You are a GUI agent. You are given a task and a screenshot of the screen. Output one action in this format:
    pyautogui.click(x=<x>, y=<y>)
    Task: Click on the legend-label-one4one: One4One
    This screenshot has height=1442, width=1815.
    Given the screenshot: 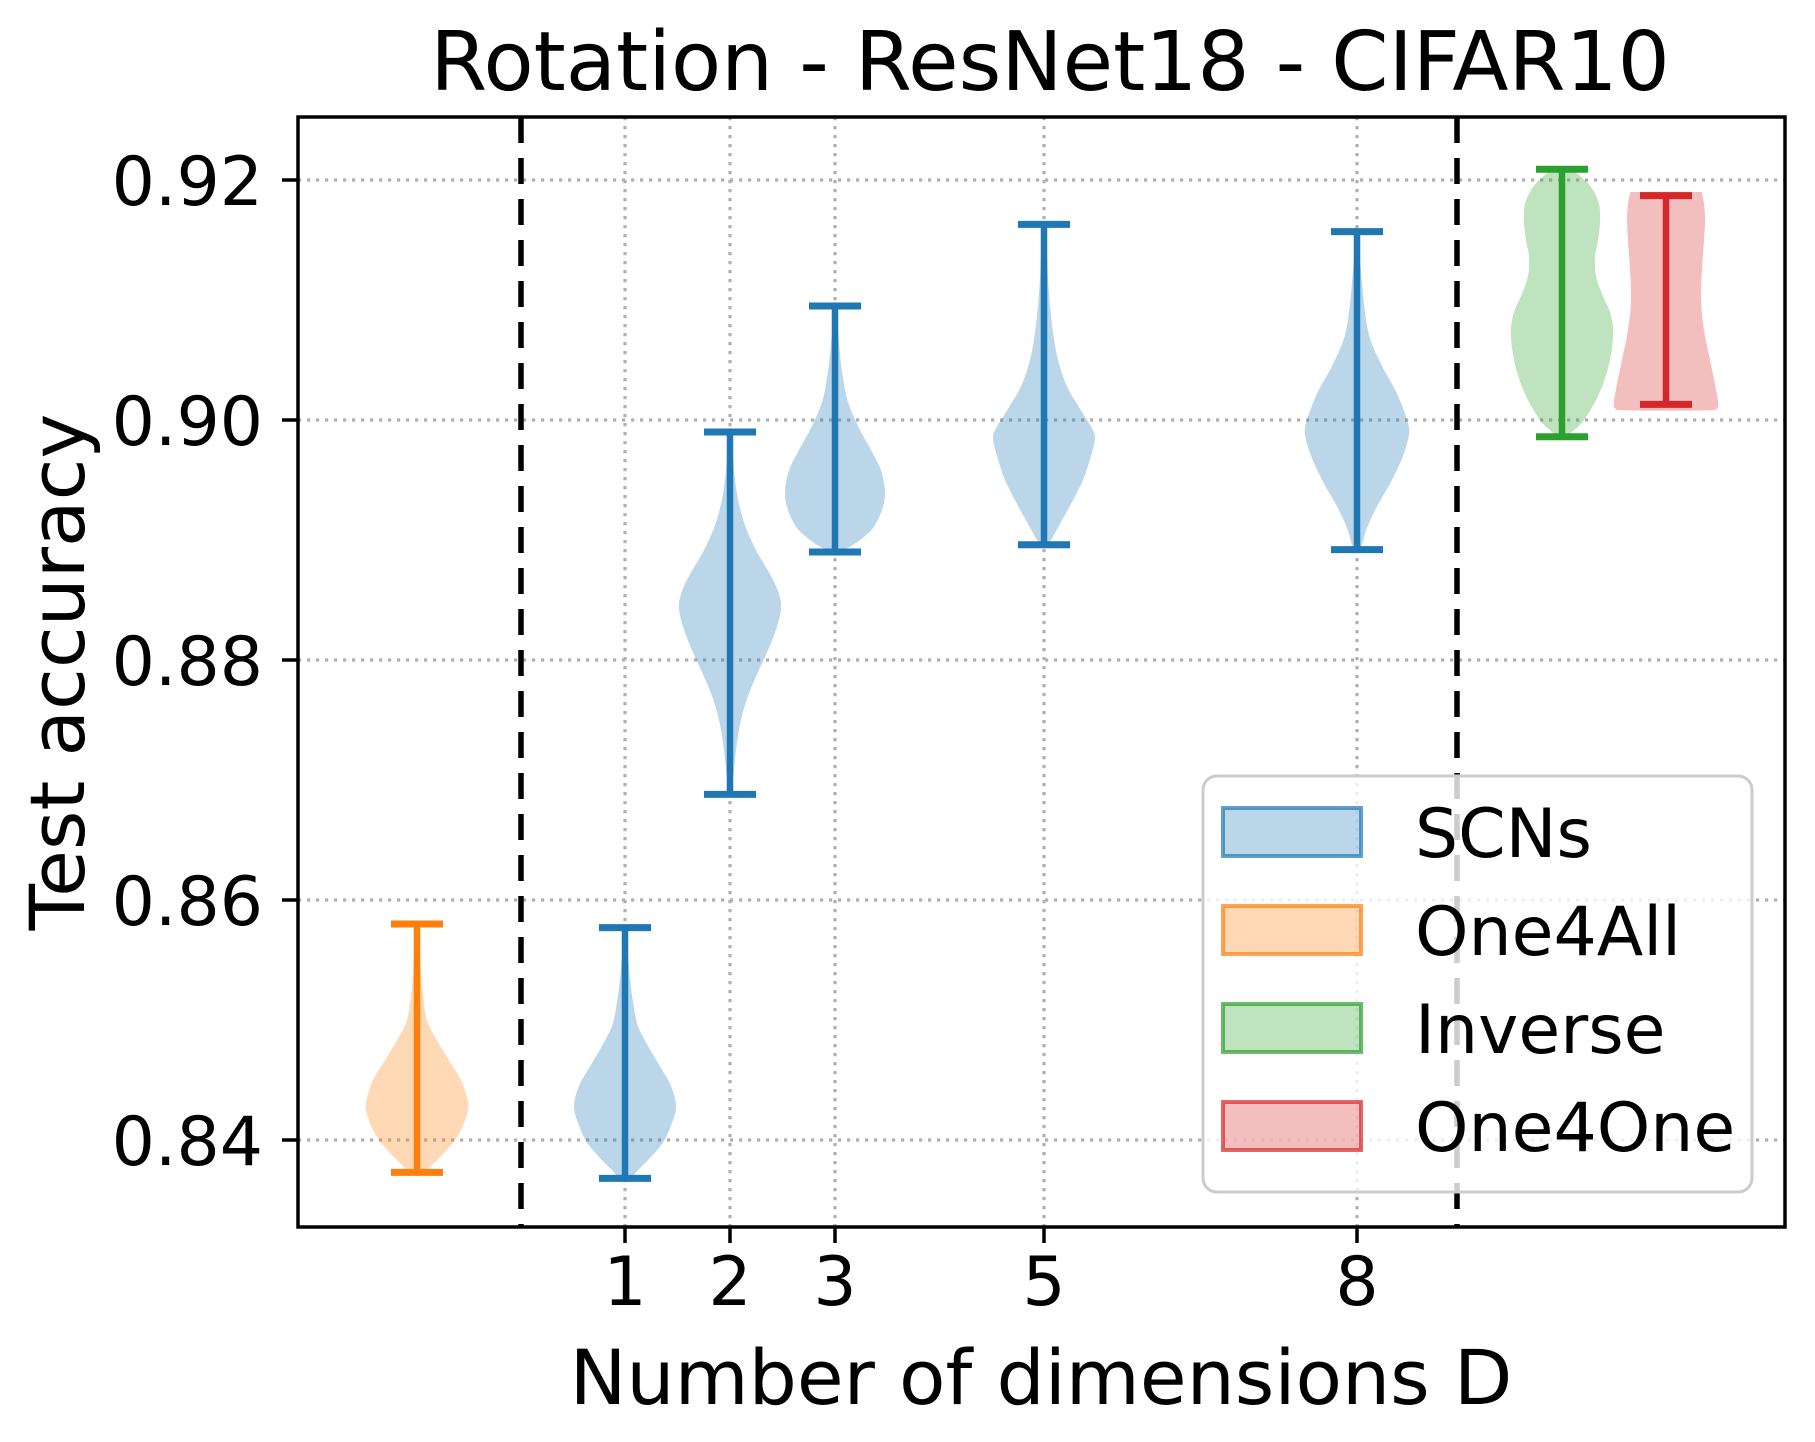 What is the action you would take?
    pyautogui.click(x=1575, y=1128)
    